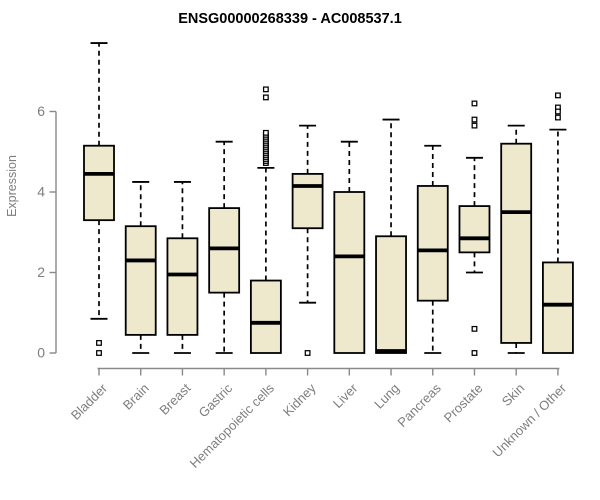  Describe the element at coordinates (345, 395) in the screenshot. I see `x-category-label: Liver` at that location.